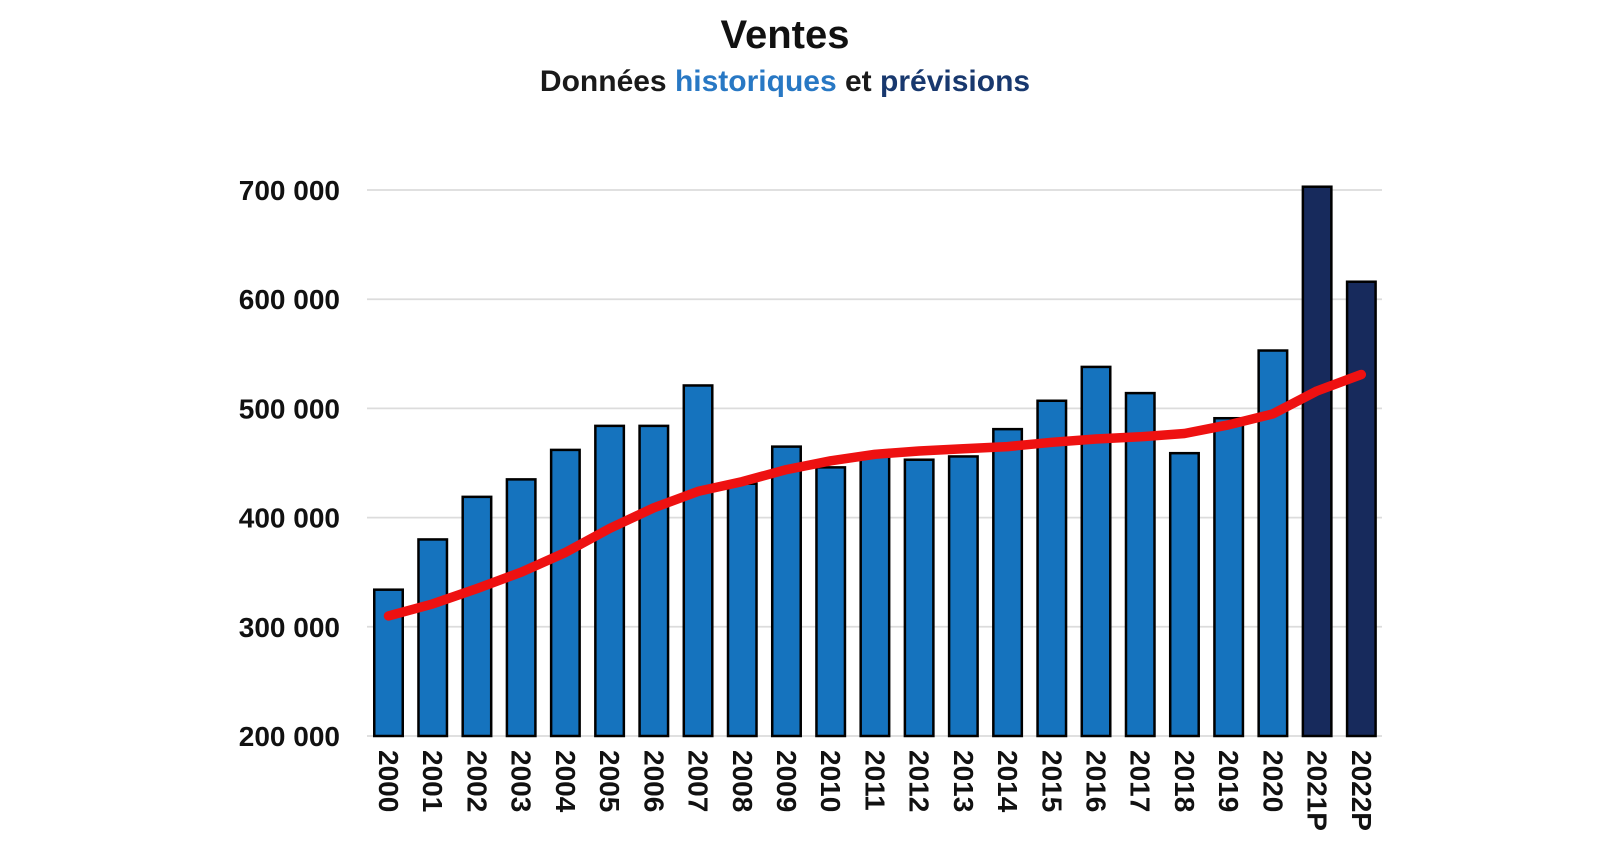 This screenshot has height=849, width=1620. I want to click on bar-2021P, so click(1317, 461).